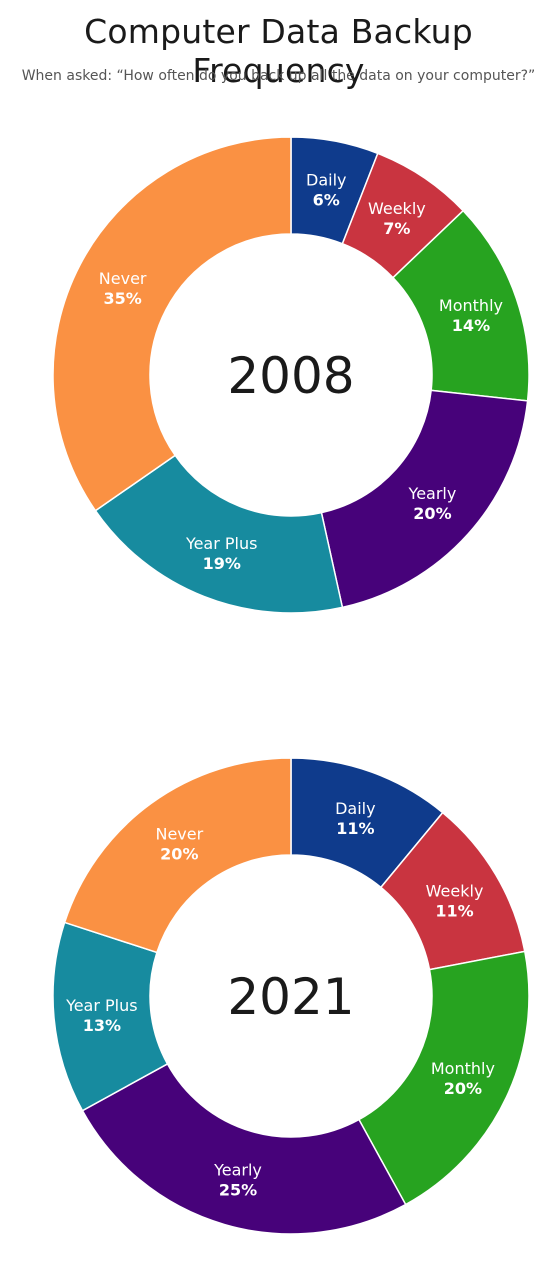 This screenshot has height=1262, width=557. Describe the element at coordinates (463, 1088) in the screenshot. I see `slice-value-monthly: 20%` at that location.